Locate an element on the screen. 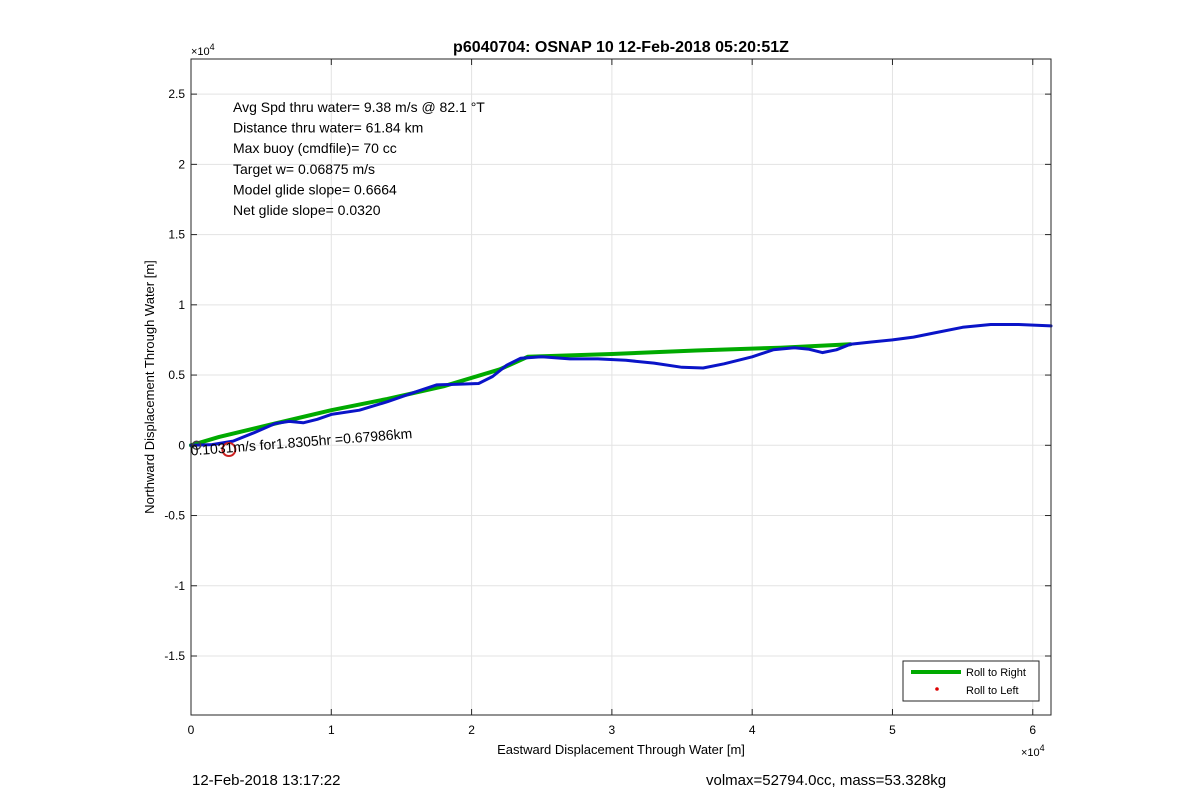  y-tick-label: -1.5 is located at coordinates (174, 656).